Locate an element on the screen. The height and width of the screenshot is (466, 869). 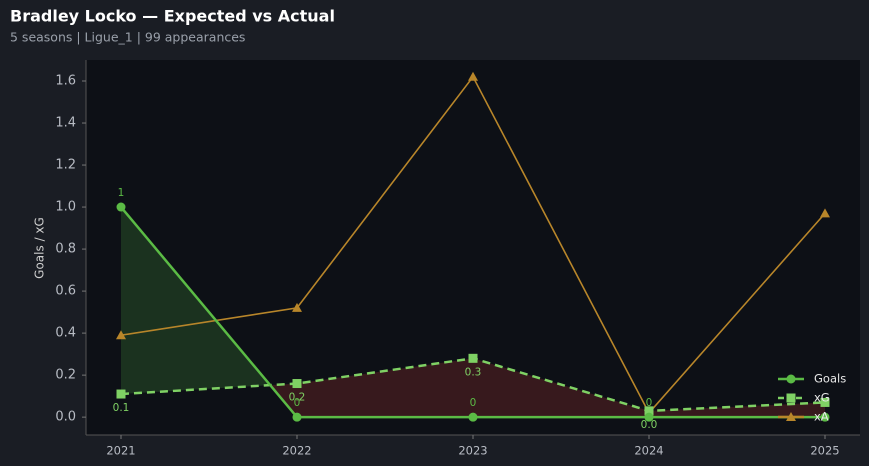
y-tick-label: 1.6 is located at coordinates (65, 81).